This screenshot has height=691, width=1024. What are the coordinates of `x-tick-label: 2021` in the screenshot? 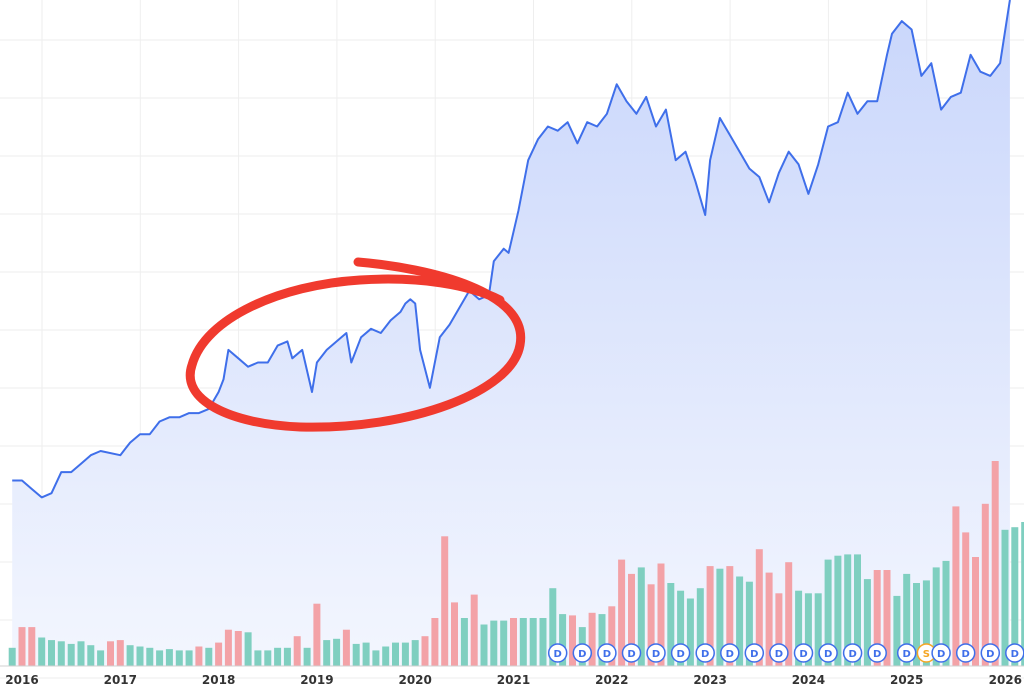 It's located at (513, 680).